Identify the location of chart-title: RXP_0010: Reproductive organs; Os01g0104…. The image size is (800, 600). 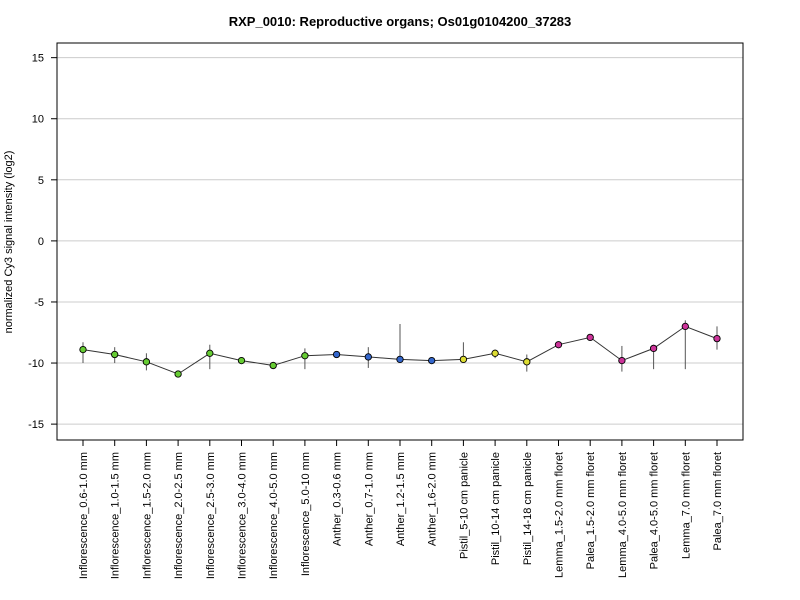
(400, 21).